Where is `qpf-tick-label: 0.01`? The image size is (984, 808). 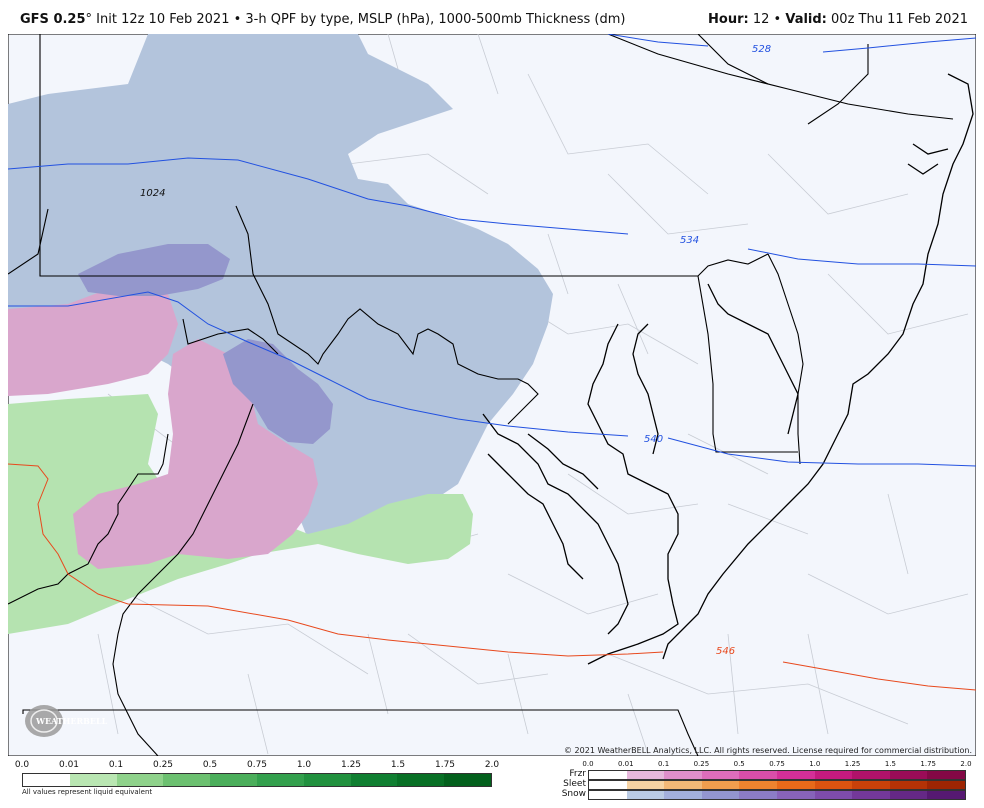 qpf-tick-label: 0.01 is located at coordinates (69, 765).